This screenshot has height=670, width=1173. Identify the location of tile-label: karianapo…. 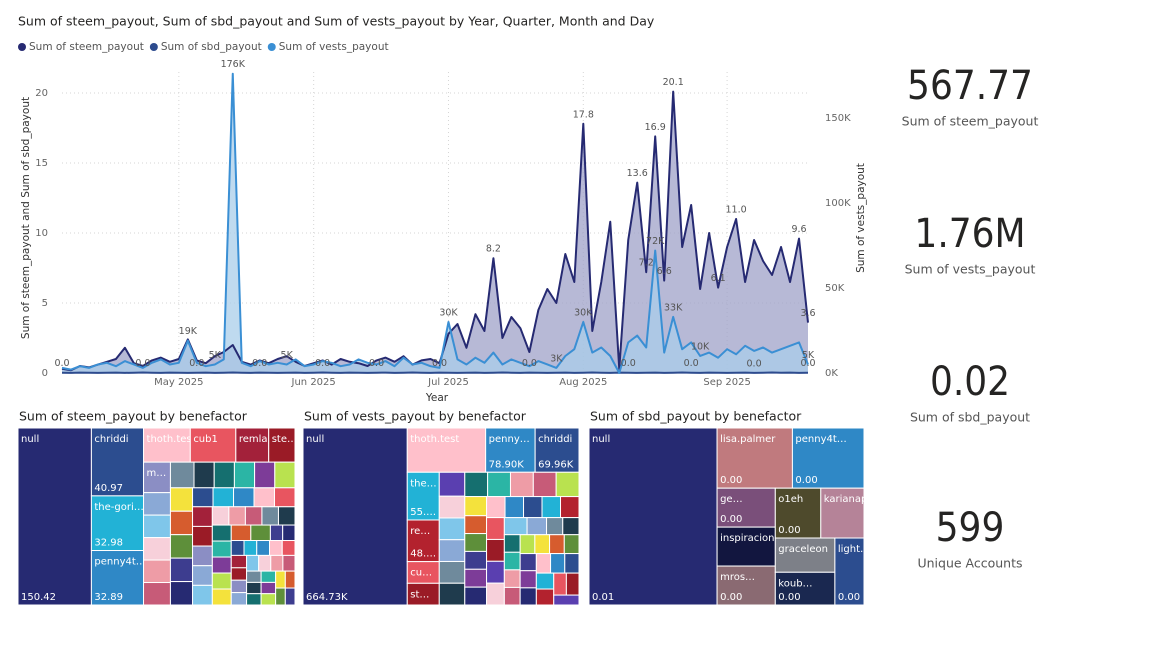
(854, 499).